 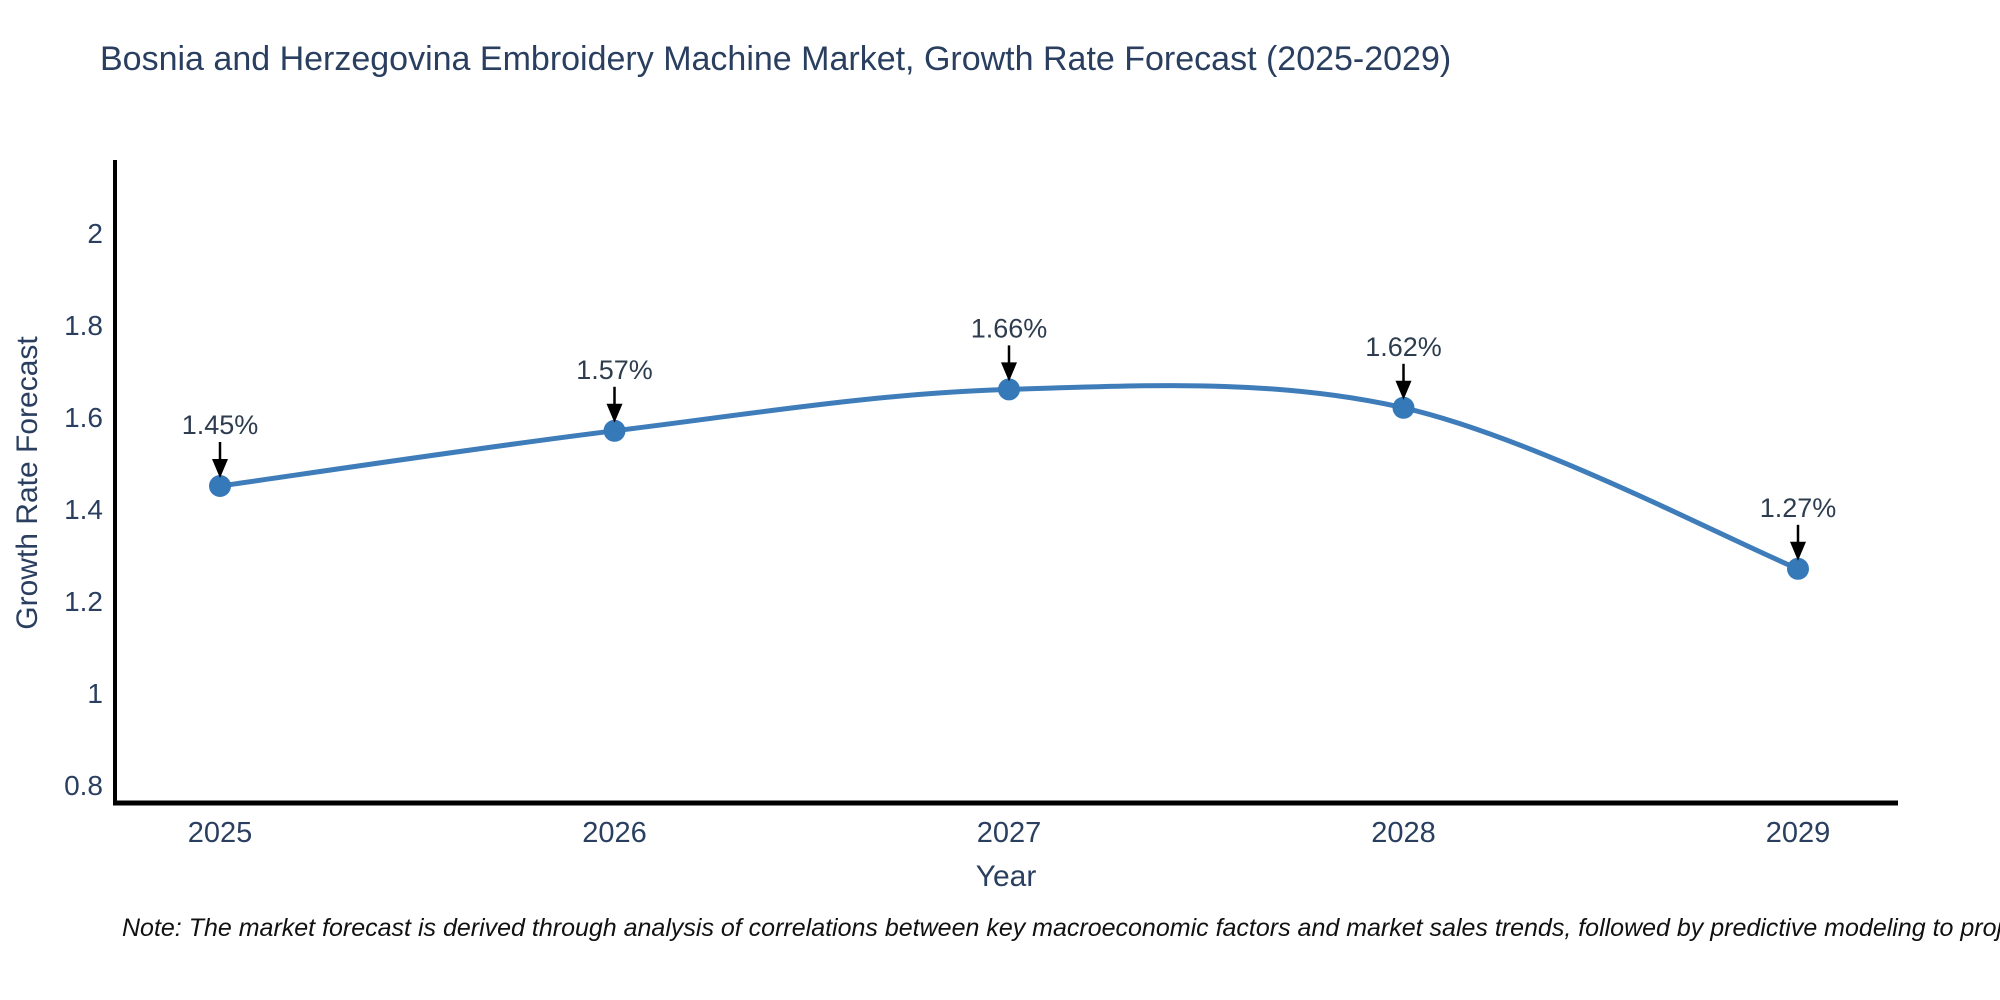 What do you see at coordinates (95, 233) in the screenshot?
I see `y-tick-label: 2` at bounding box center [95, 233].